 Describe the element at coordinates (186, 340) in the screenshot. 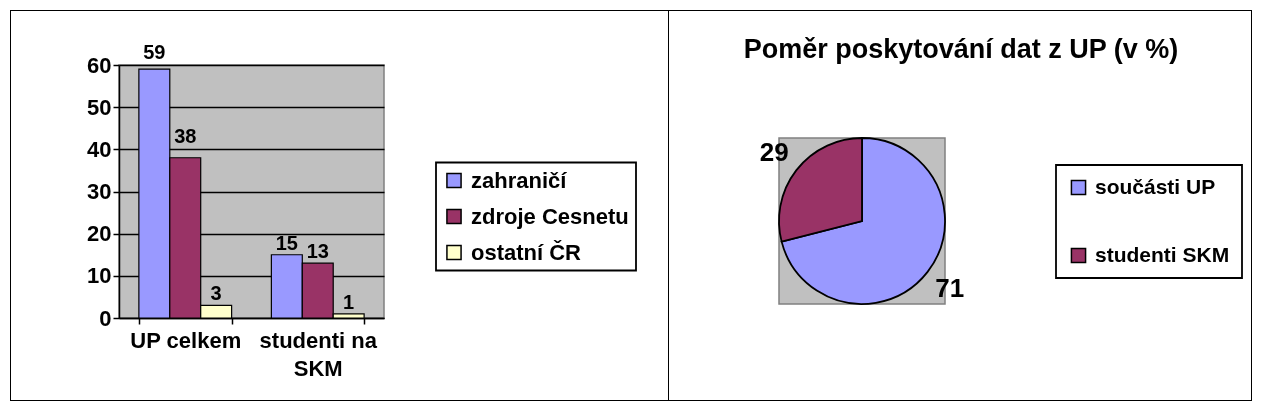

I see `x-tick-label: UP celkem` at that location.